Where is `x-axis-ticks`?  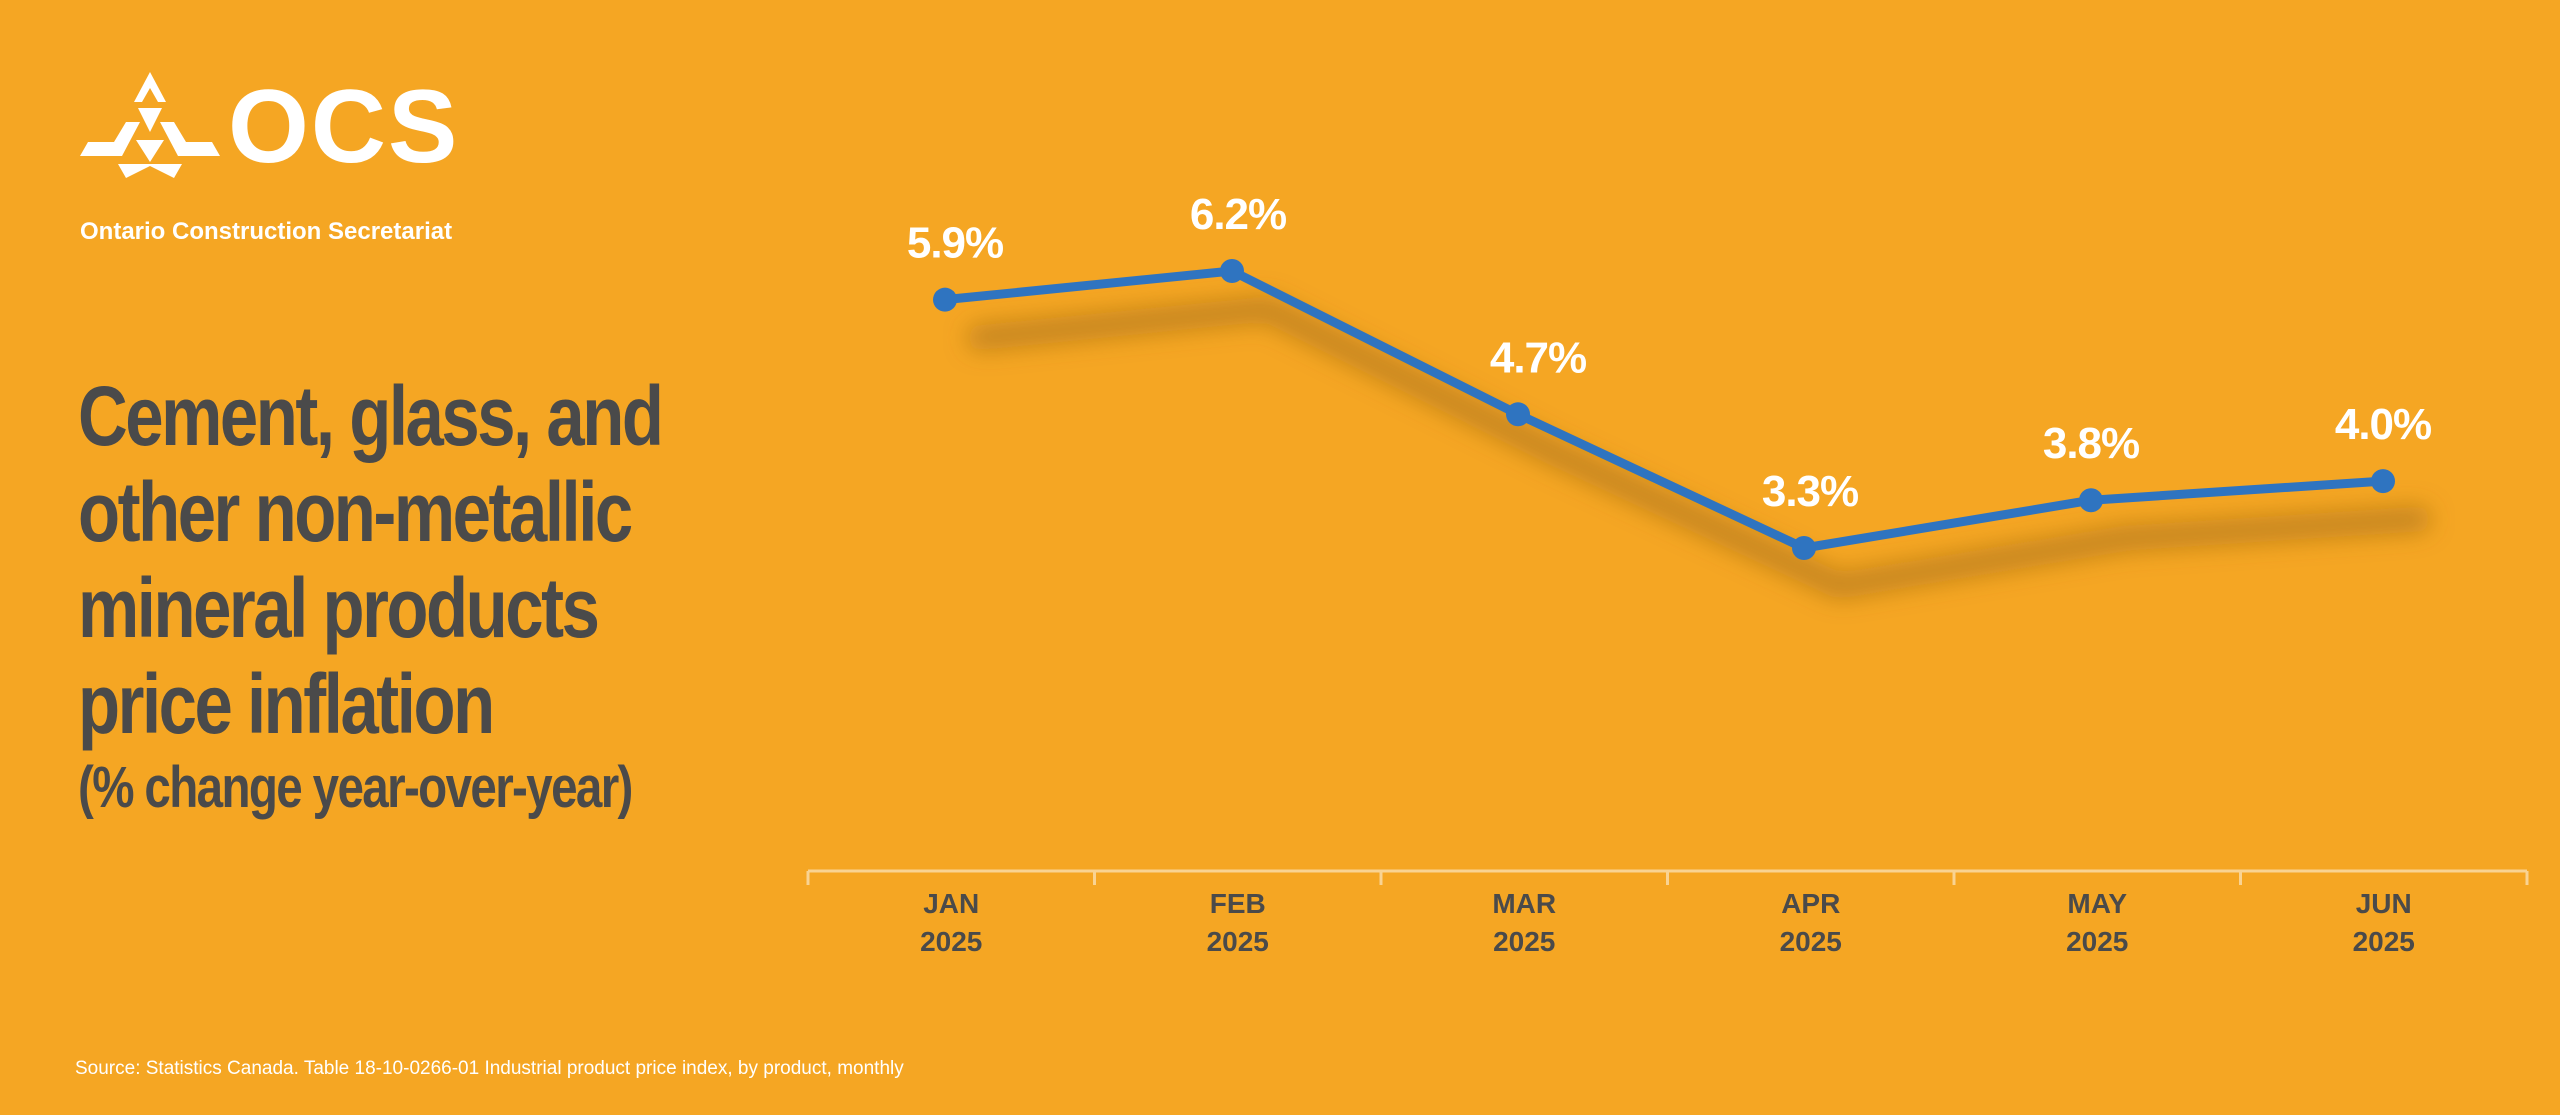 x-axis-ticks is located at coordinates (1667, 878).